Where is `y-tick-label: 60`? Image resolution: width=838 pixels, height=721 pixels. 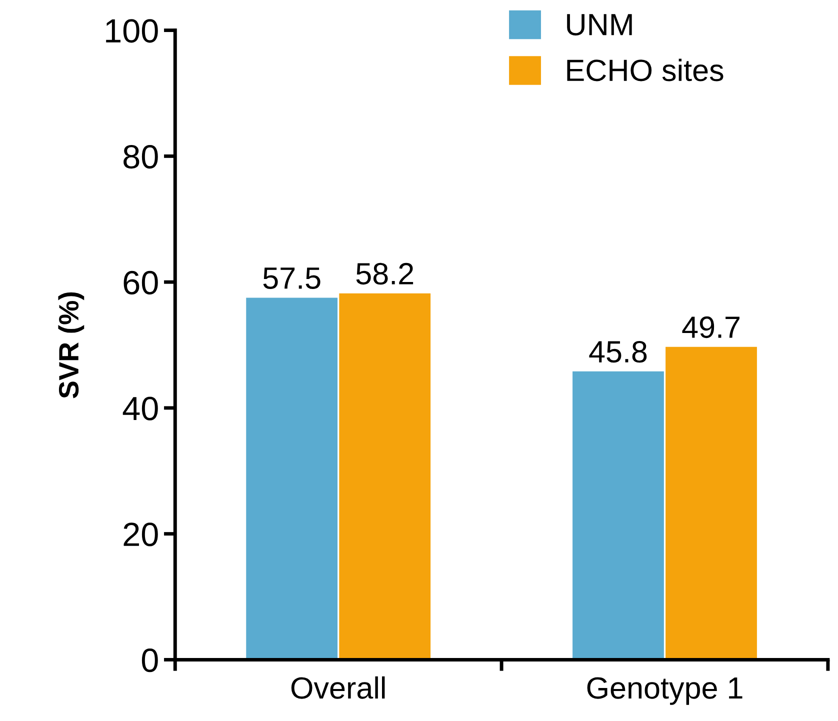
y-tick-label: 60 is located at coordinates (141, 282).